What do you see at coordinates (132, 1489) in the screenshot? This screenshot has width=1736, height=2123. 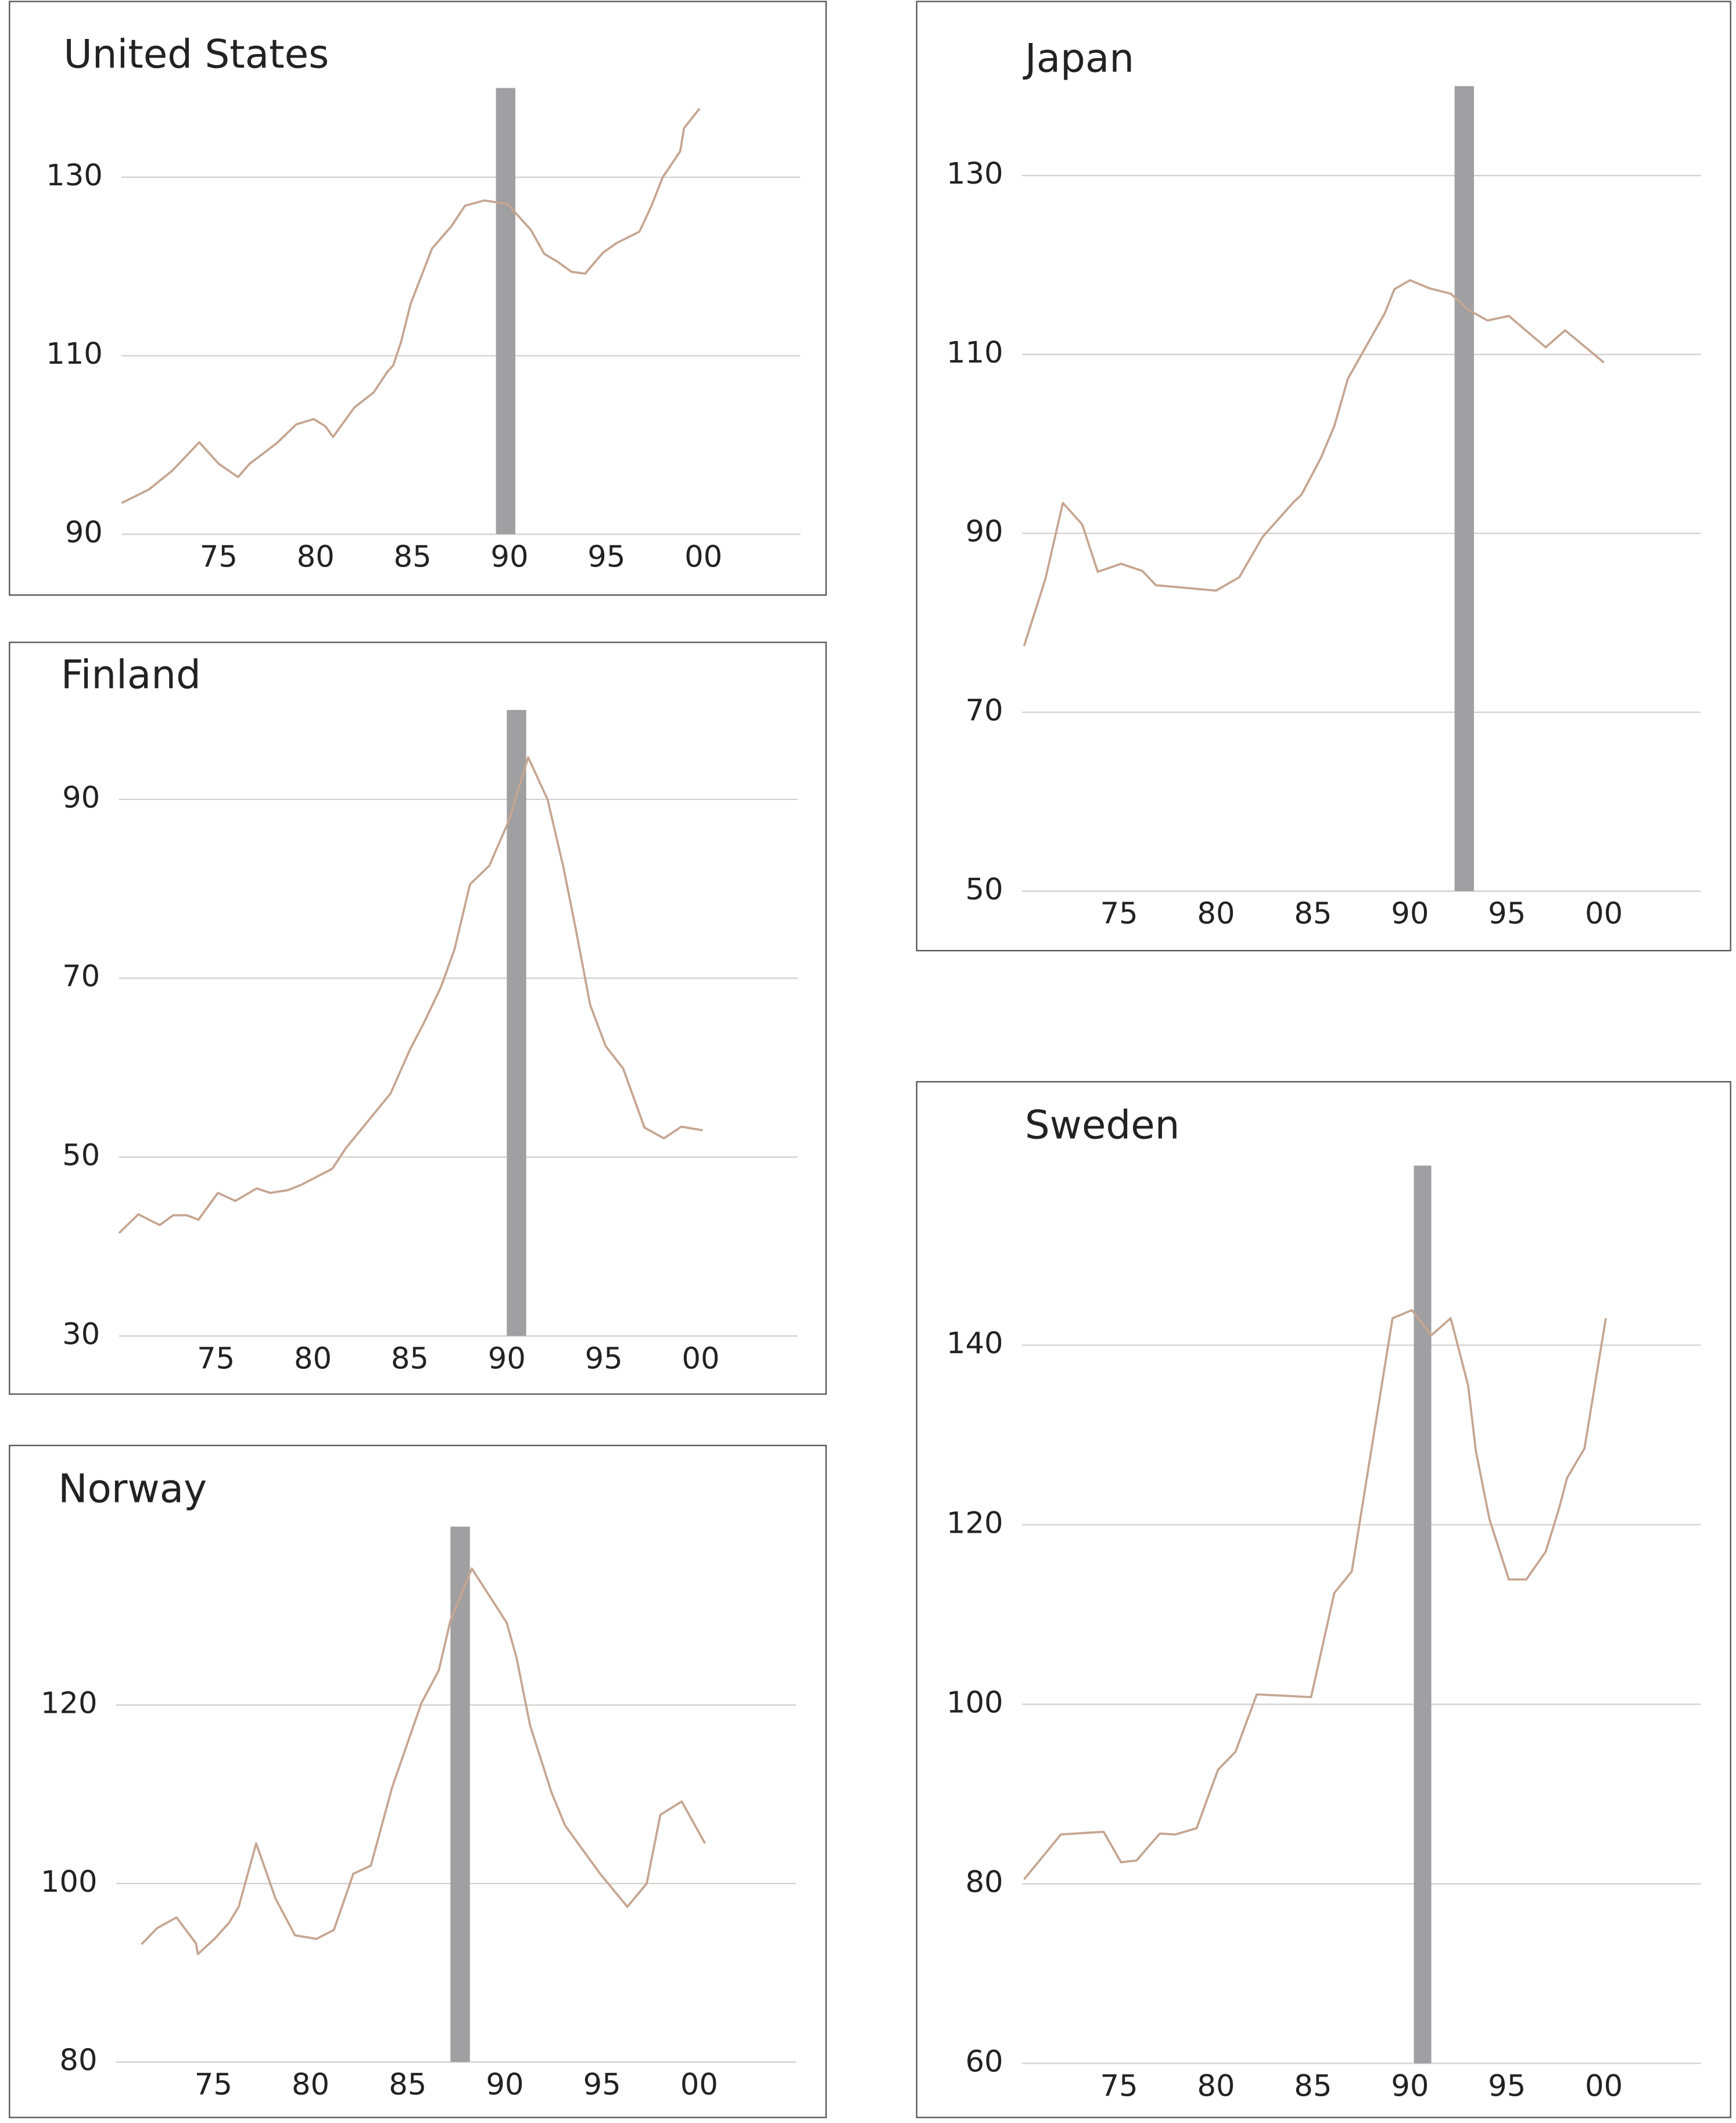 I see `chart-title: Norway` at bounding box center [132, 1489].